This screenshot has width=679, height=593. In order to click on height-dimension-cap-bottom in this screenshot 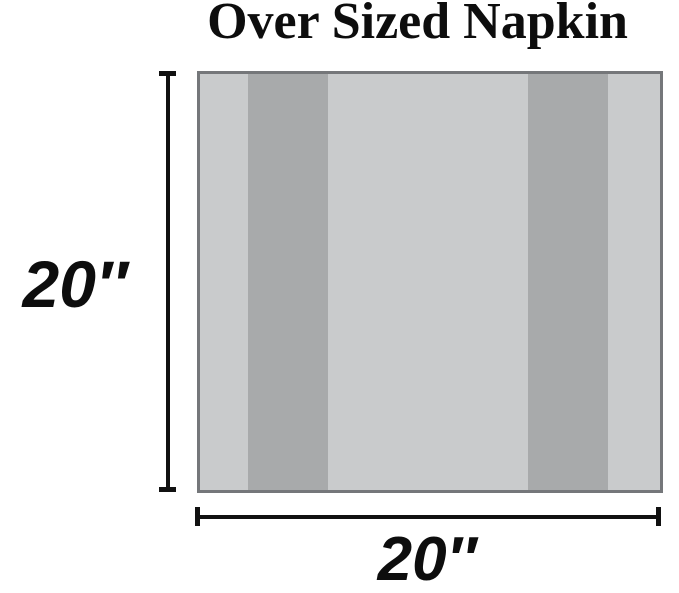, I will do `click(167, 489)`.